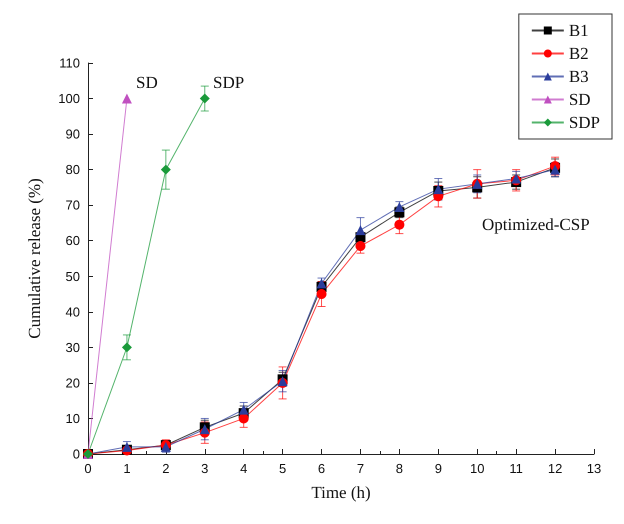  Describe the element at coordinates (555, 468) in the screenshot. I see `x-tick-label: 12` at that location.